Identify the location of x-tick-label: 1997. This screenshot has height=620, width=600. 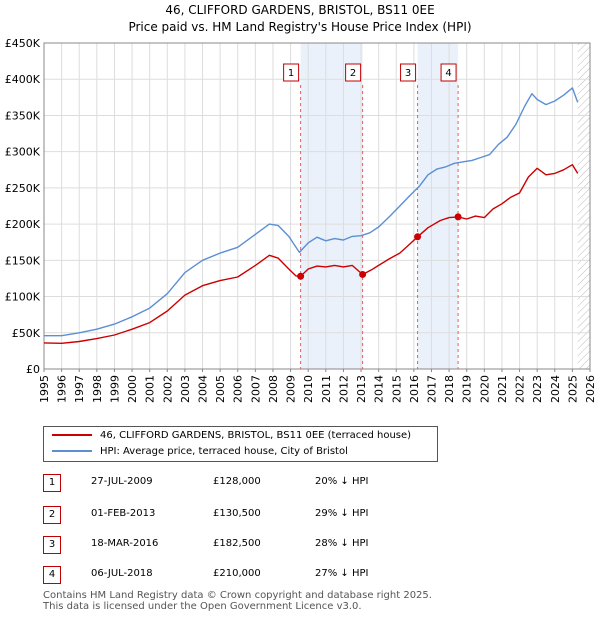
(79, 389).